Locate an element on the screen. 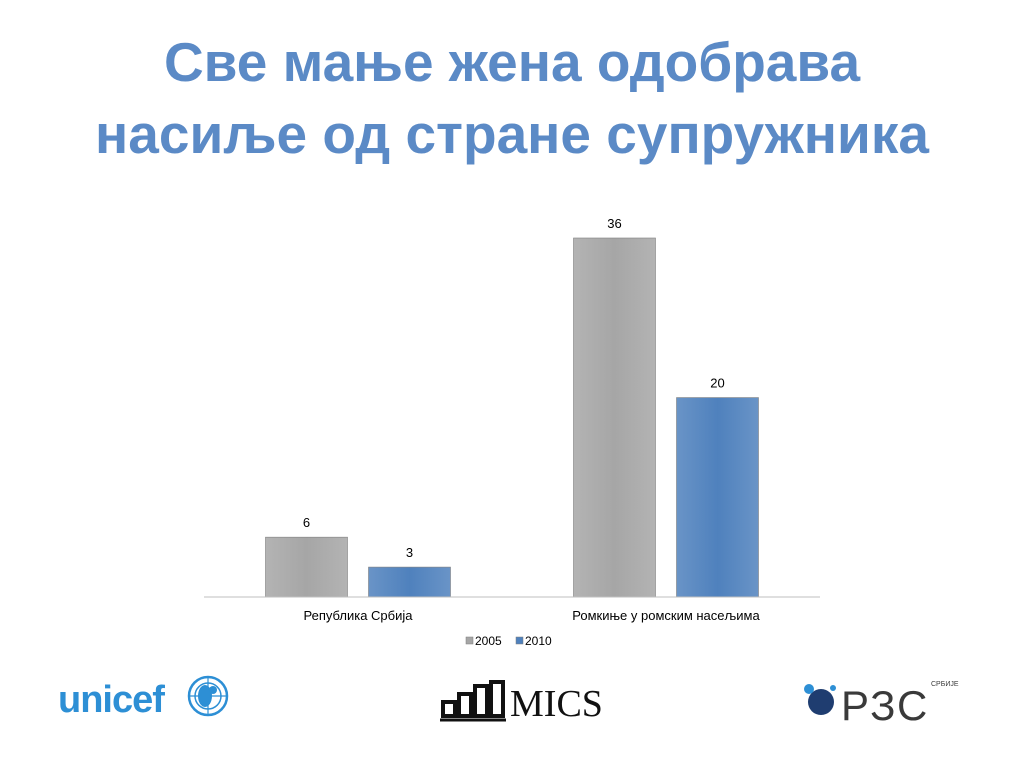  rzs-logo: РЗС СРБИЈЕ is located at coordinates (881, 702).